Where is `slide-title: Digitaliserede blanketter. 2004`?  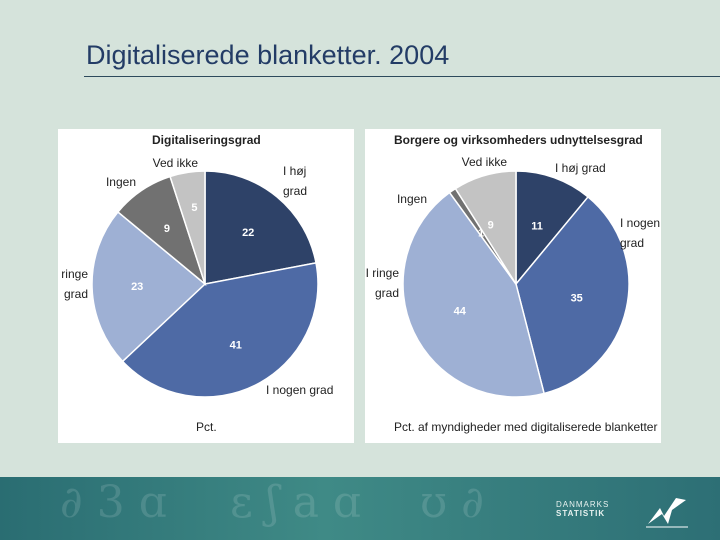
slide-title: Digitaliserede blanketter. 2004 is located at coordinates (268, 55).